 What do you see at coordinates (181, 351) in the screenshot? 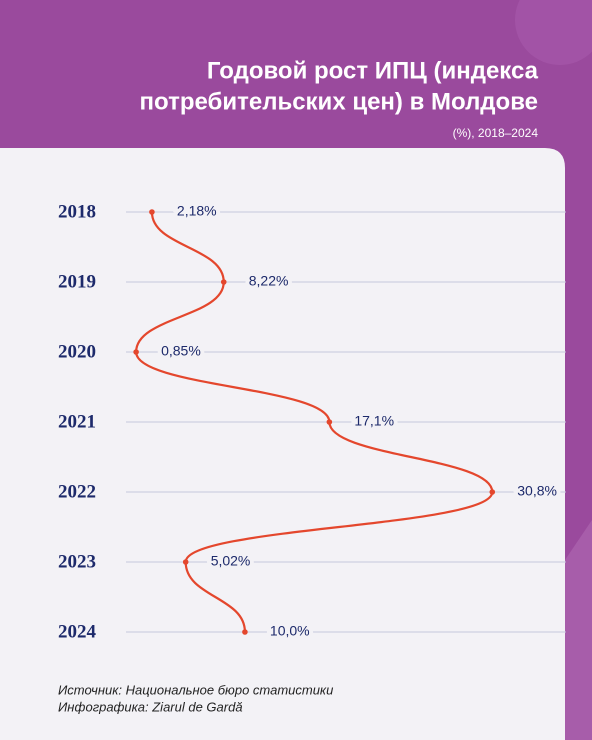
I see `data-label: 0,85%` at bounding box center [181, 351].